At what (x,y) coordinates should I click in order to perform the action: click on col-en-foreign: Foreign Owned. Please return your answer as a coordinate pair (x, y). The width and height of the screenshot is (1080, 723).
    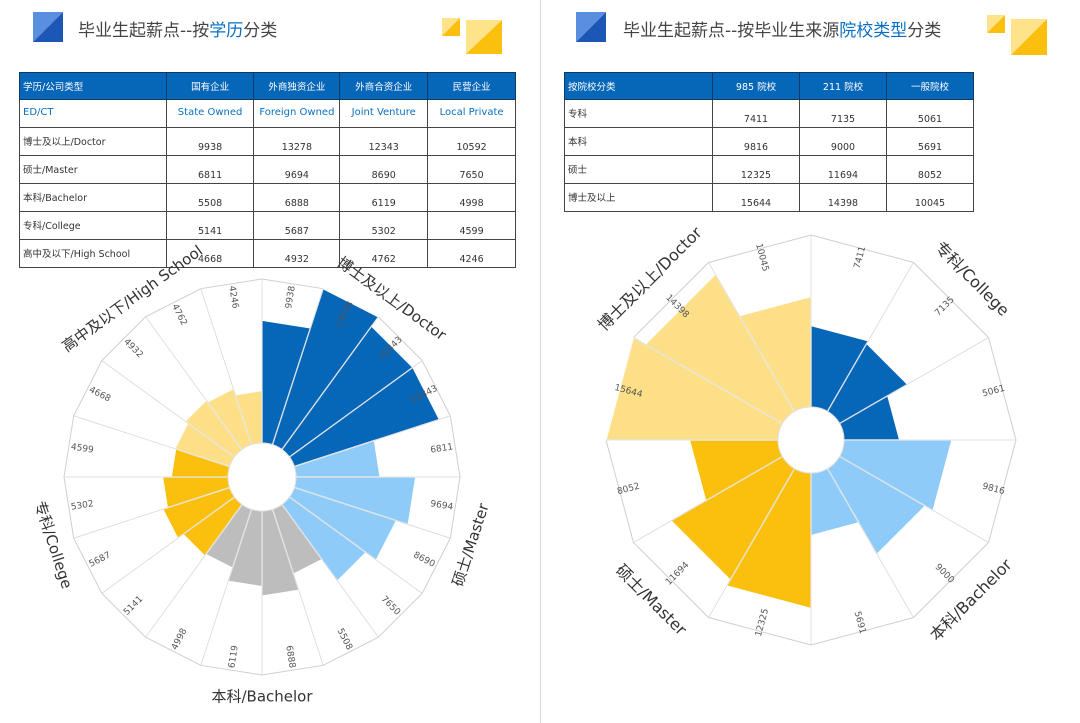
    Looking at the image, I should click on (297, 113).